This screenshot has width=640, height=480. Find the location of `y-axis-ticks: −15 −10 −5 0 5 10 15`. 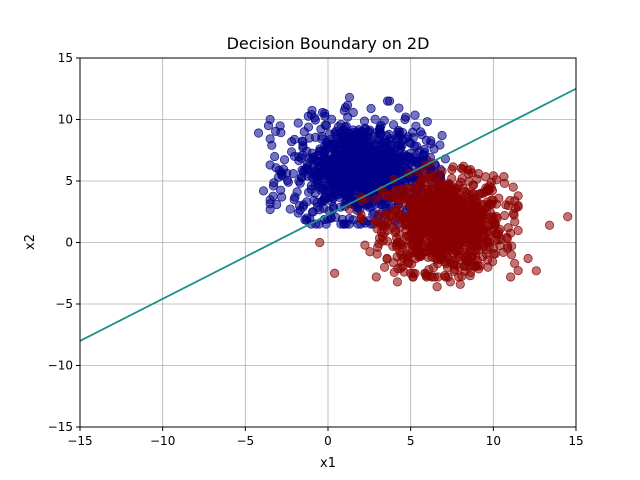

y-axis-ticks: −15 −10 −5 0 5 10 15 is located at coordinates (64, 242).